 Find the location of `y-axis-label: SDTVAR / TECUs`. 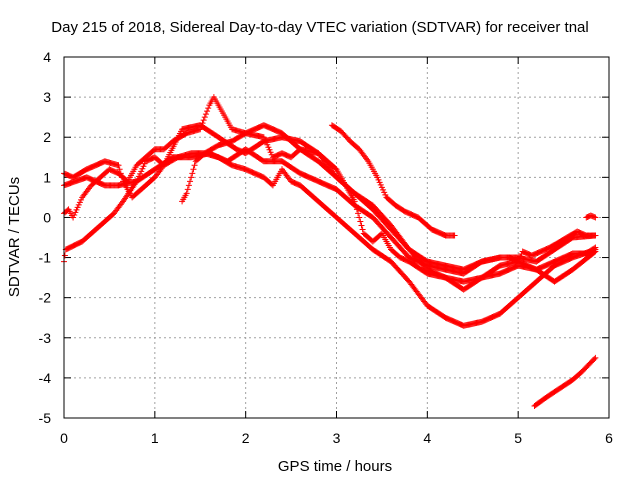

y-axis-label: SDTVAR / TECUs is located at coordinates (14, 237).